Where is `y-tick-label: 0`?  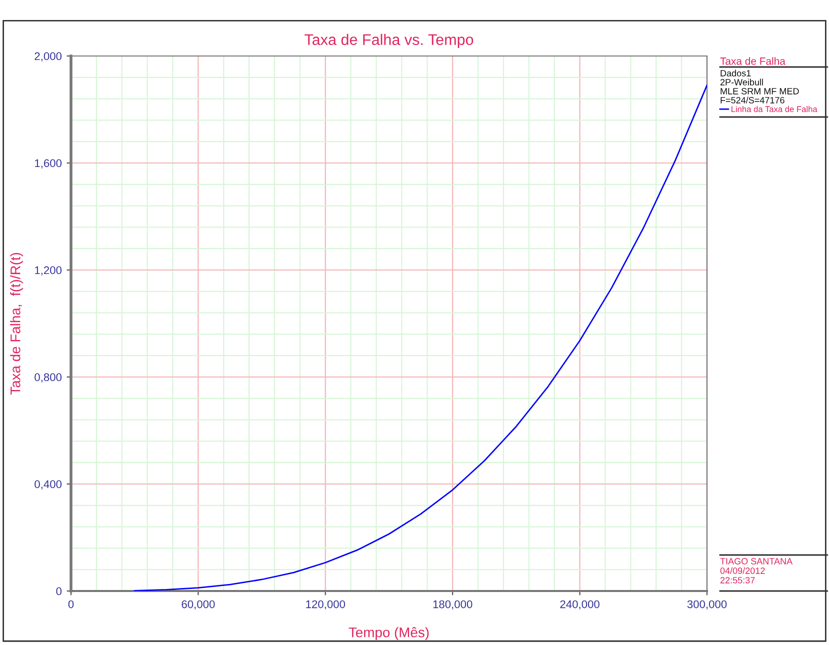
y-tick-label: 0 is located at coordinates (59, 591).